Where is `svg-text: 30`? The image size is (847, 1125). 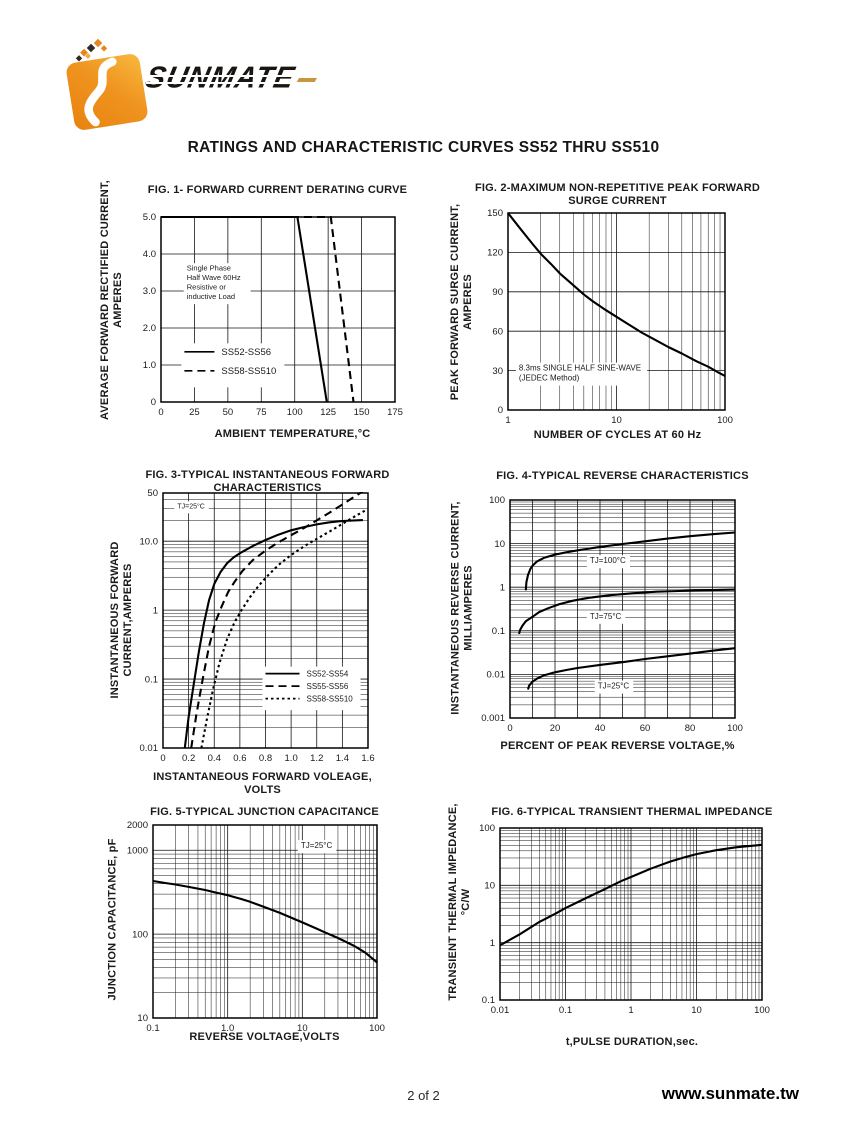 svg-text: 30 is located at coordinates (497, 371).